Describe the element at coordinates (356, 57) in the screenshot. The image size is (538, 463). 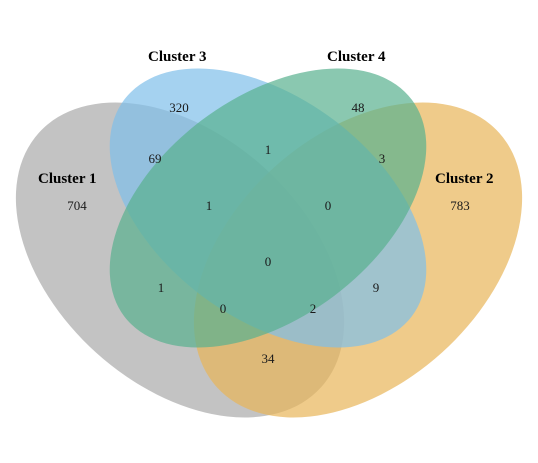
I see `cluster-4-label: Cluster 4` at that location.